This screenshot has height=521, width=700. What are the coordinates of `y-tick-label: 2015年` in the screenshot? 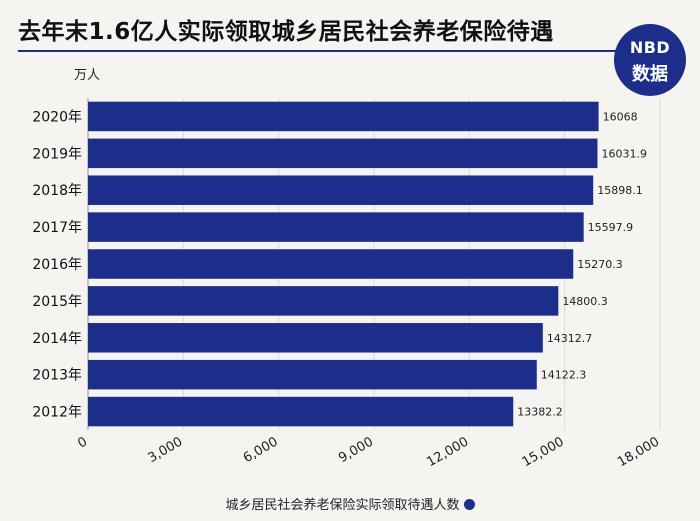 It's located at (57, 302).